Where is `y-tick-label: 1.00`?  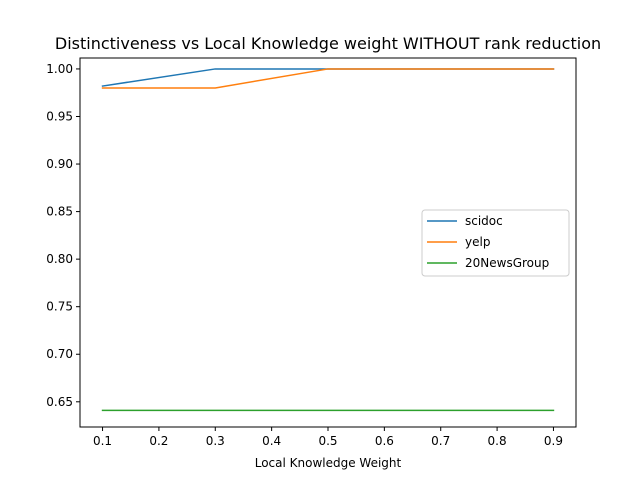
y-tick-label: 1.00 is located at coordinates (59, 69).